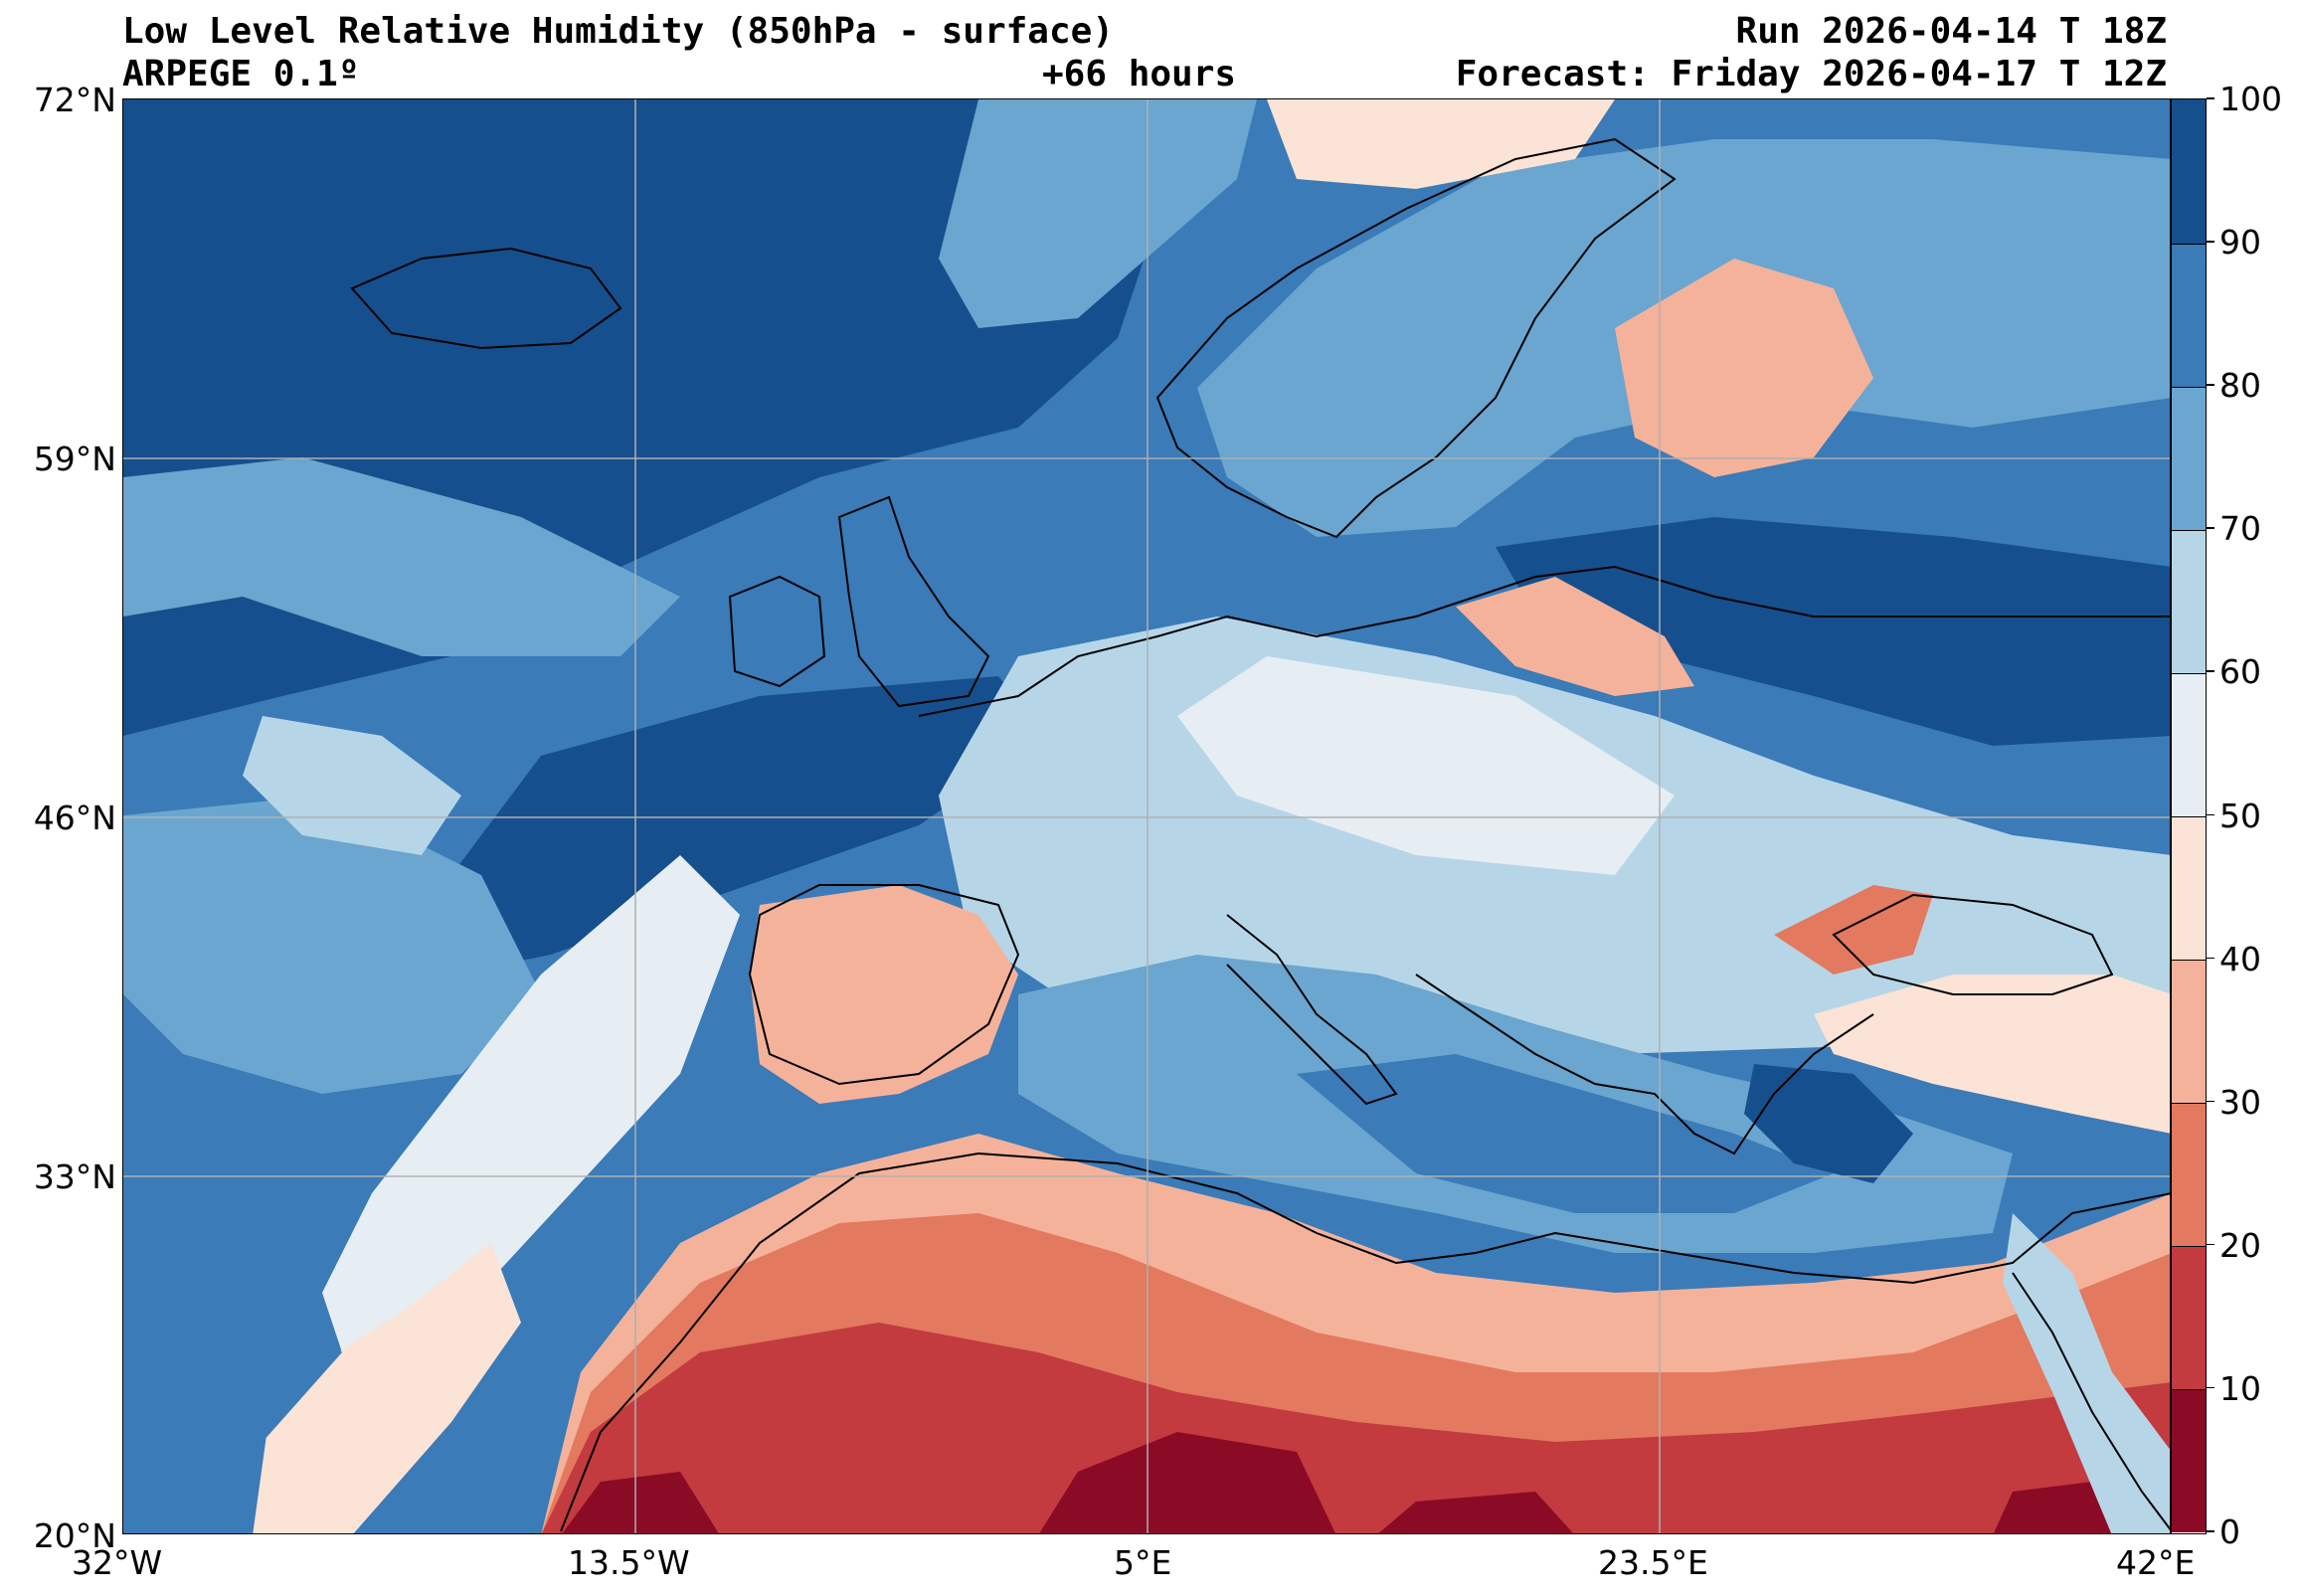  Describe the element at coordinates (2240, 243) in the screenshot. I see `colorbar-tick-label: 90` at that location.